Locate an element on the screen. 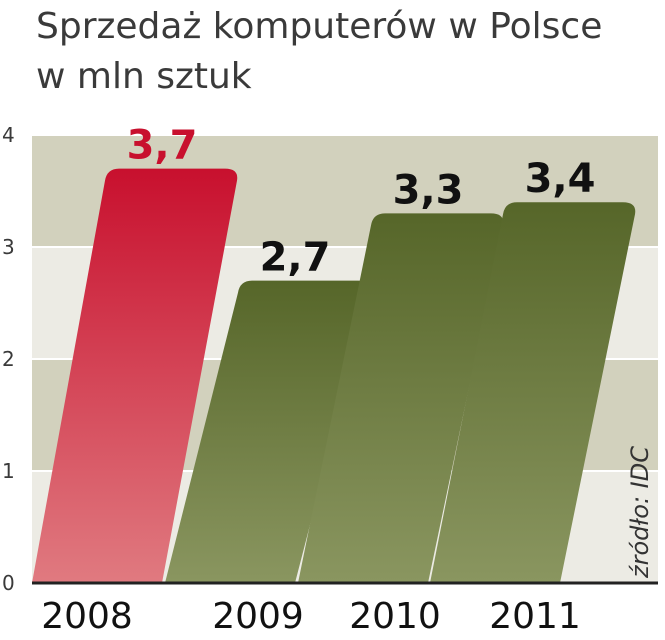  chart-title: Sprzedaż komputerów w Polsce is located at coordinates (319, 26).